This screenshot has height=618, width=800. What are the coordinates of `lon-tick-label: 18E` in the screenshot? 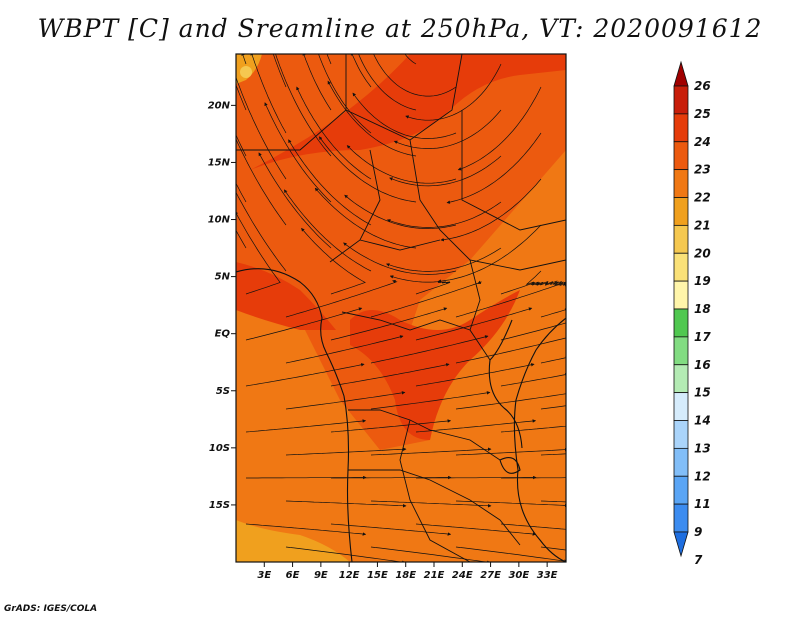 It's located at (405, 575).